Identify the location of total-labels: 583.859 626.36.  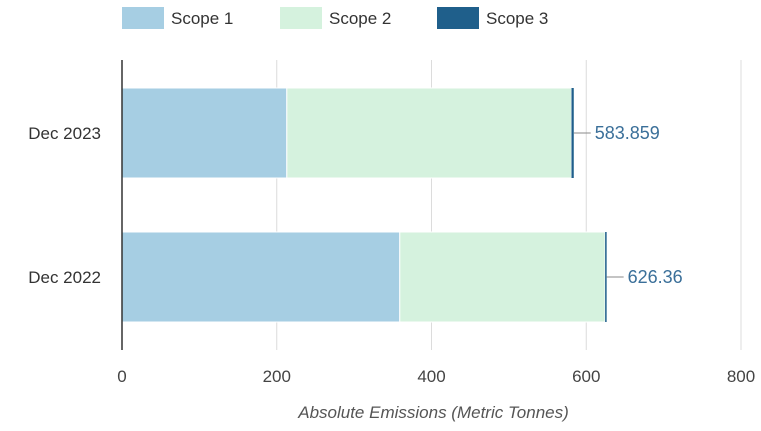
(628, 205).